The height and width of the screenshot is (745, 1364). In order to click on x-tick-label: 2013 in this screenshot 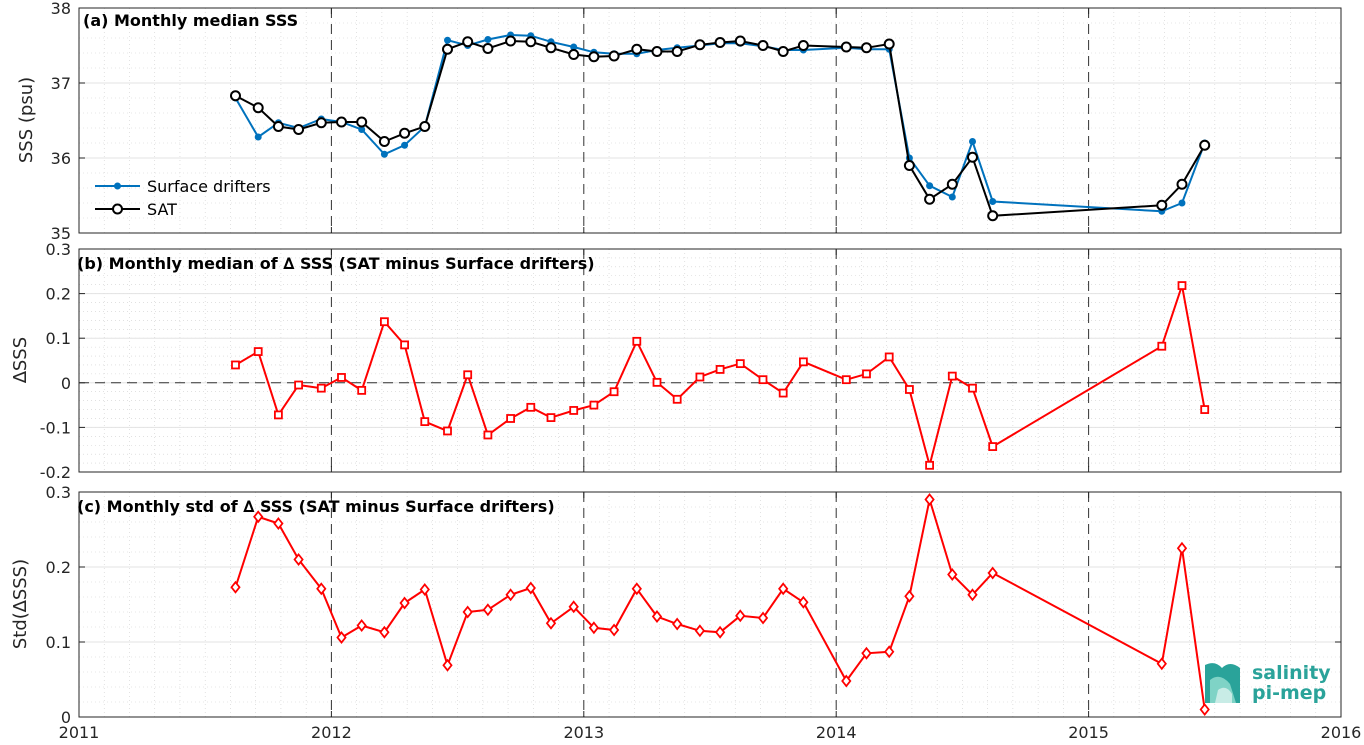, I will do `click(583, 732)`.